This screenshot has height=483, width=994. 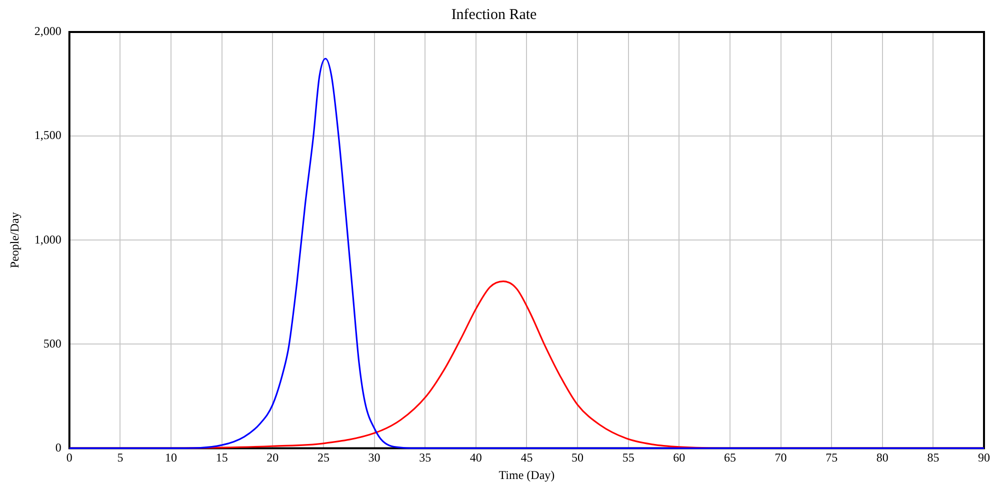 I want to click on x-tick-label: 45, so click(x=526, y=457).